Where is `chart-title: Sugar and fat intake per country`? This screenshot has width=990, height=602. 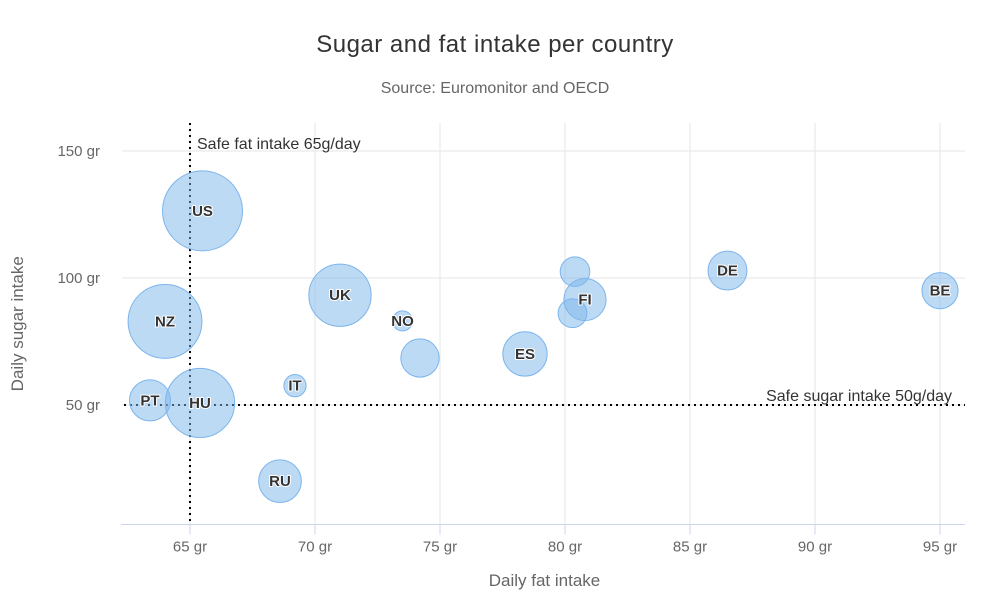
chart-title: Sugar and fat intake per country is located at coordinates (495, 44).